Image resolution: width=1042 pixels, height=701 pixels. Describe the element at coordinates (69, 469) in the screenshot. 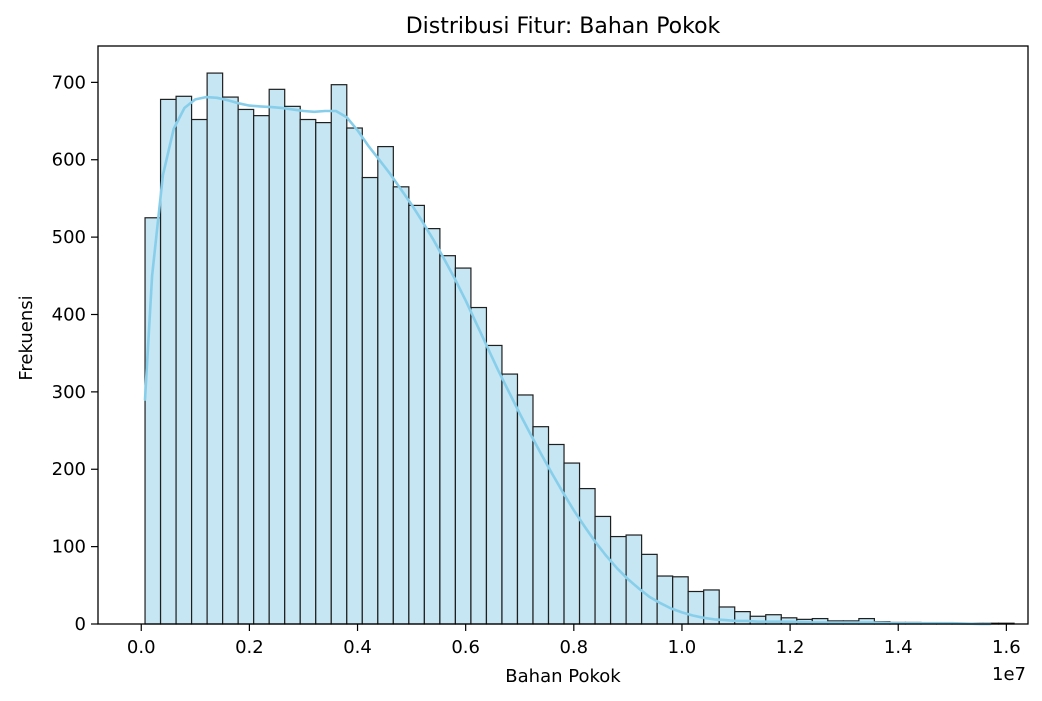

I see `y-tick-label: 200` at that location.